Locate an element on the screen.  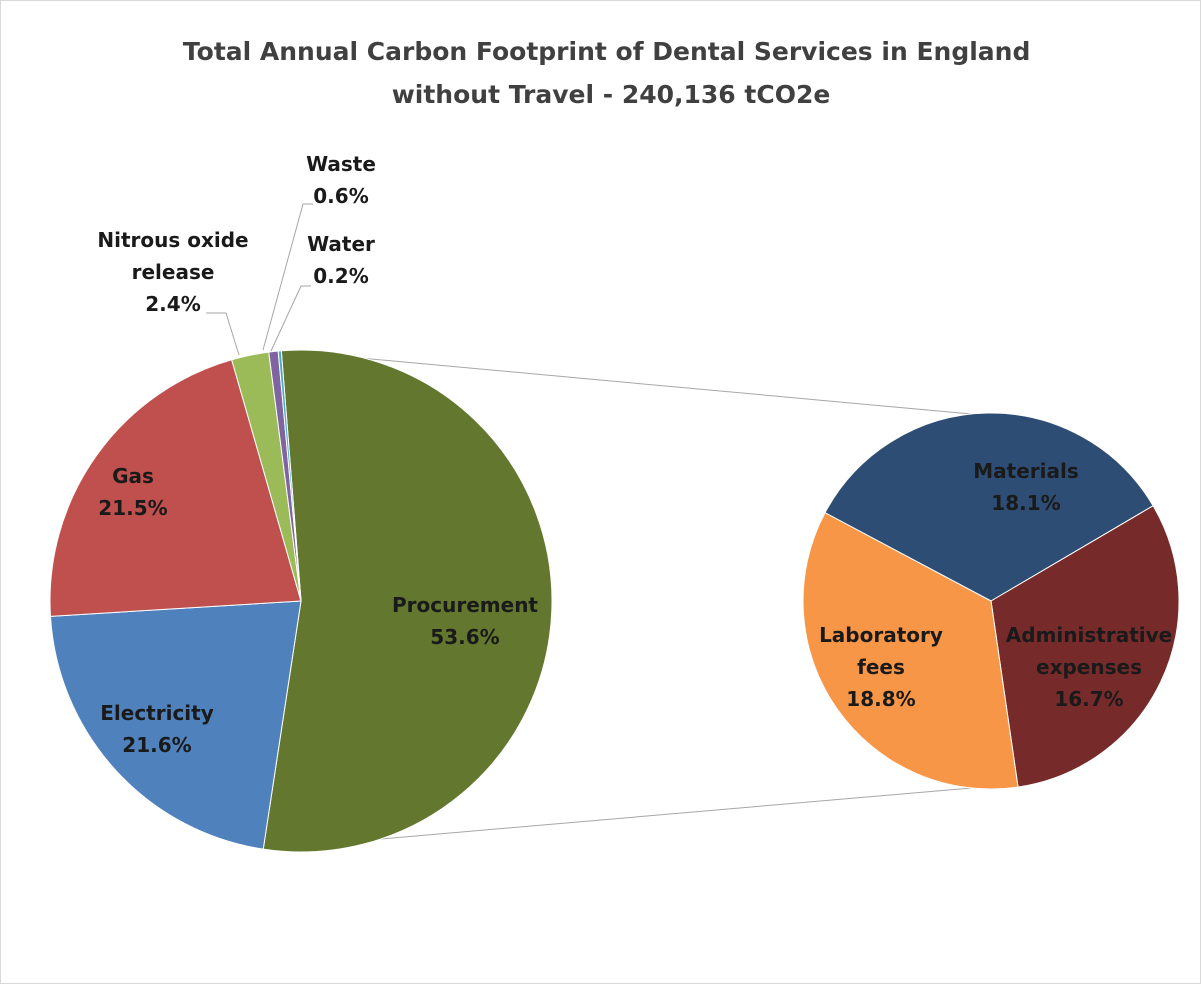
secondary-pie is located at coordinates (991, 601).